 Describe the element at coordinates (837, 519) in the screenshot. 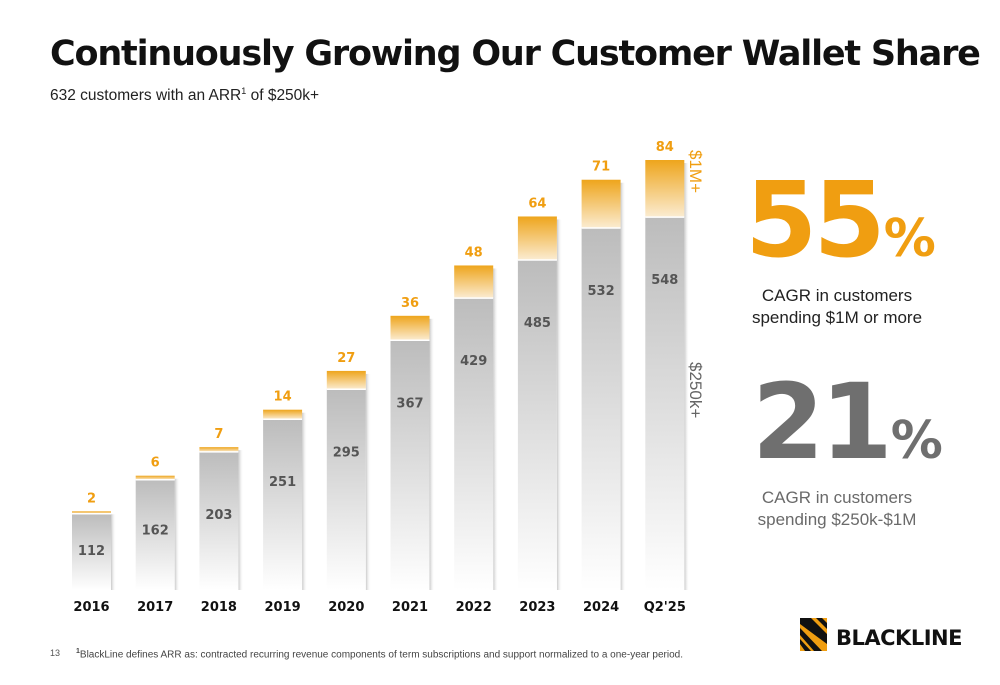

I see `stat-cagr-250k-caption-line2: spending $250k-$1M` at that location.